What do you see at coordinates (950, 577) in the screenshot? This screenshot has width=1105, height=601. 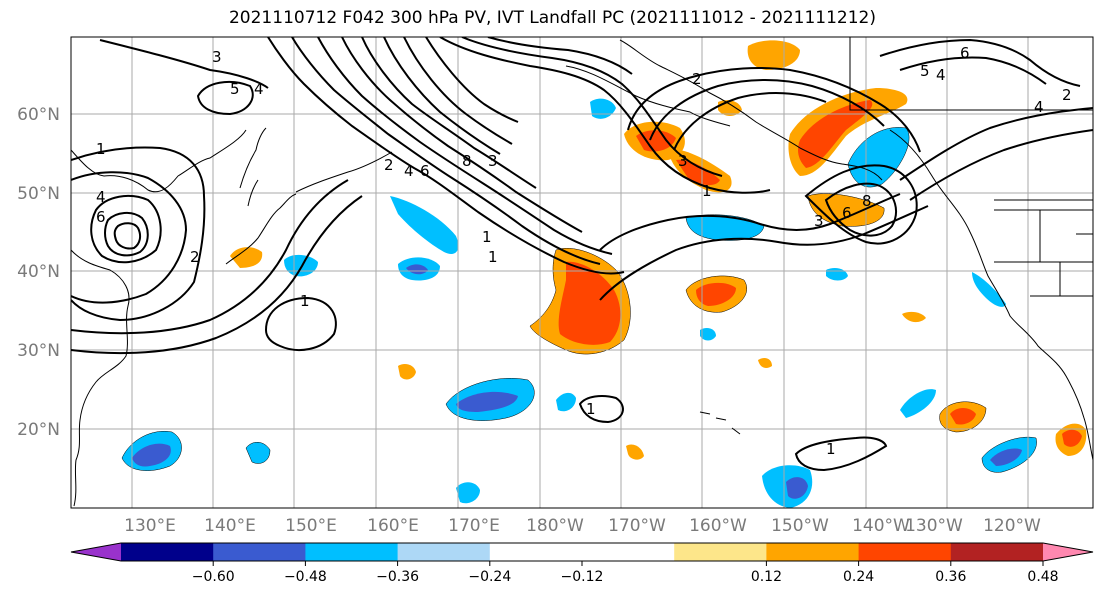 I see `colorbar-tick-label: 0.36` at bounding box center [950, 577].